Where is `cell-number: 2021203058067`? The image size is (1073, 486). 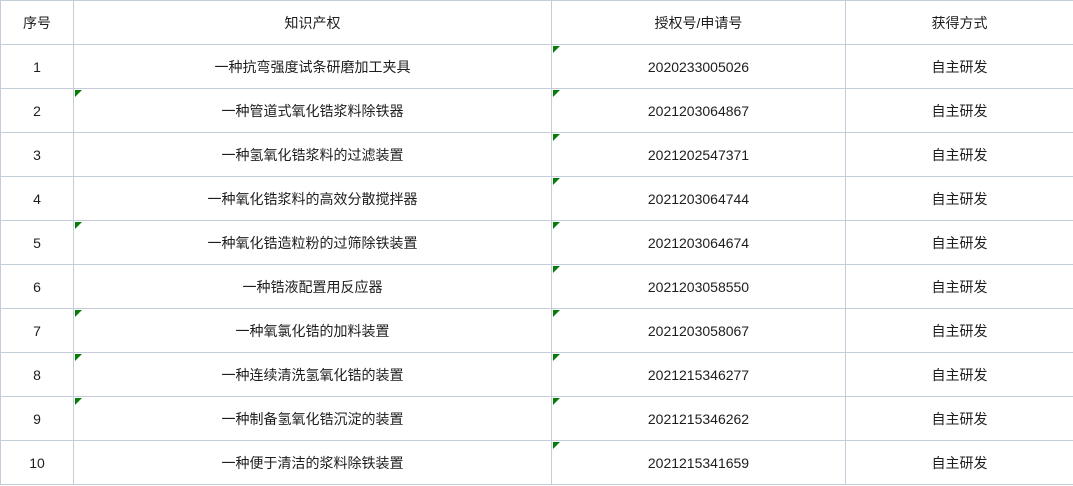 cell-number: 2021203058067 is located at coordinates (698, 330).